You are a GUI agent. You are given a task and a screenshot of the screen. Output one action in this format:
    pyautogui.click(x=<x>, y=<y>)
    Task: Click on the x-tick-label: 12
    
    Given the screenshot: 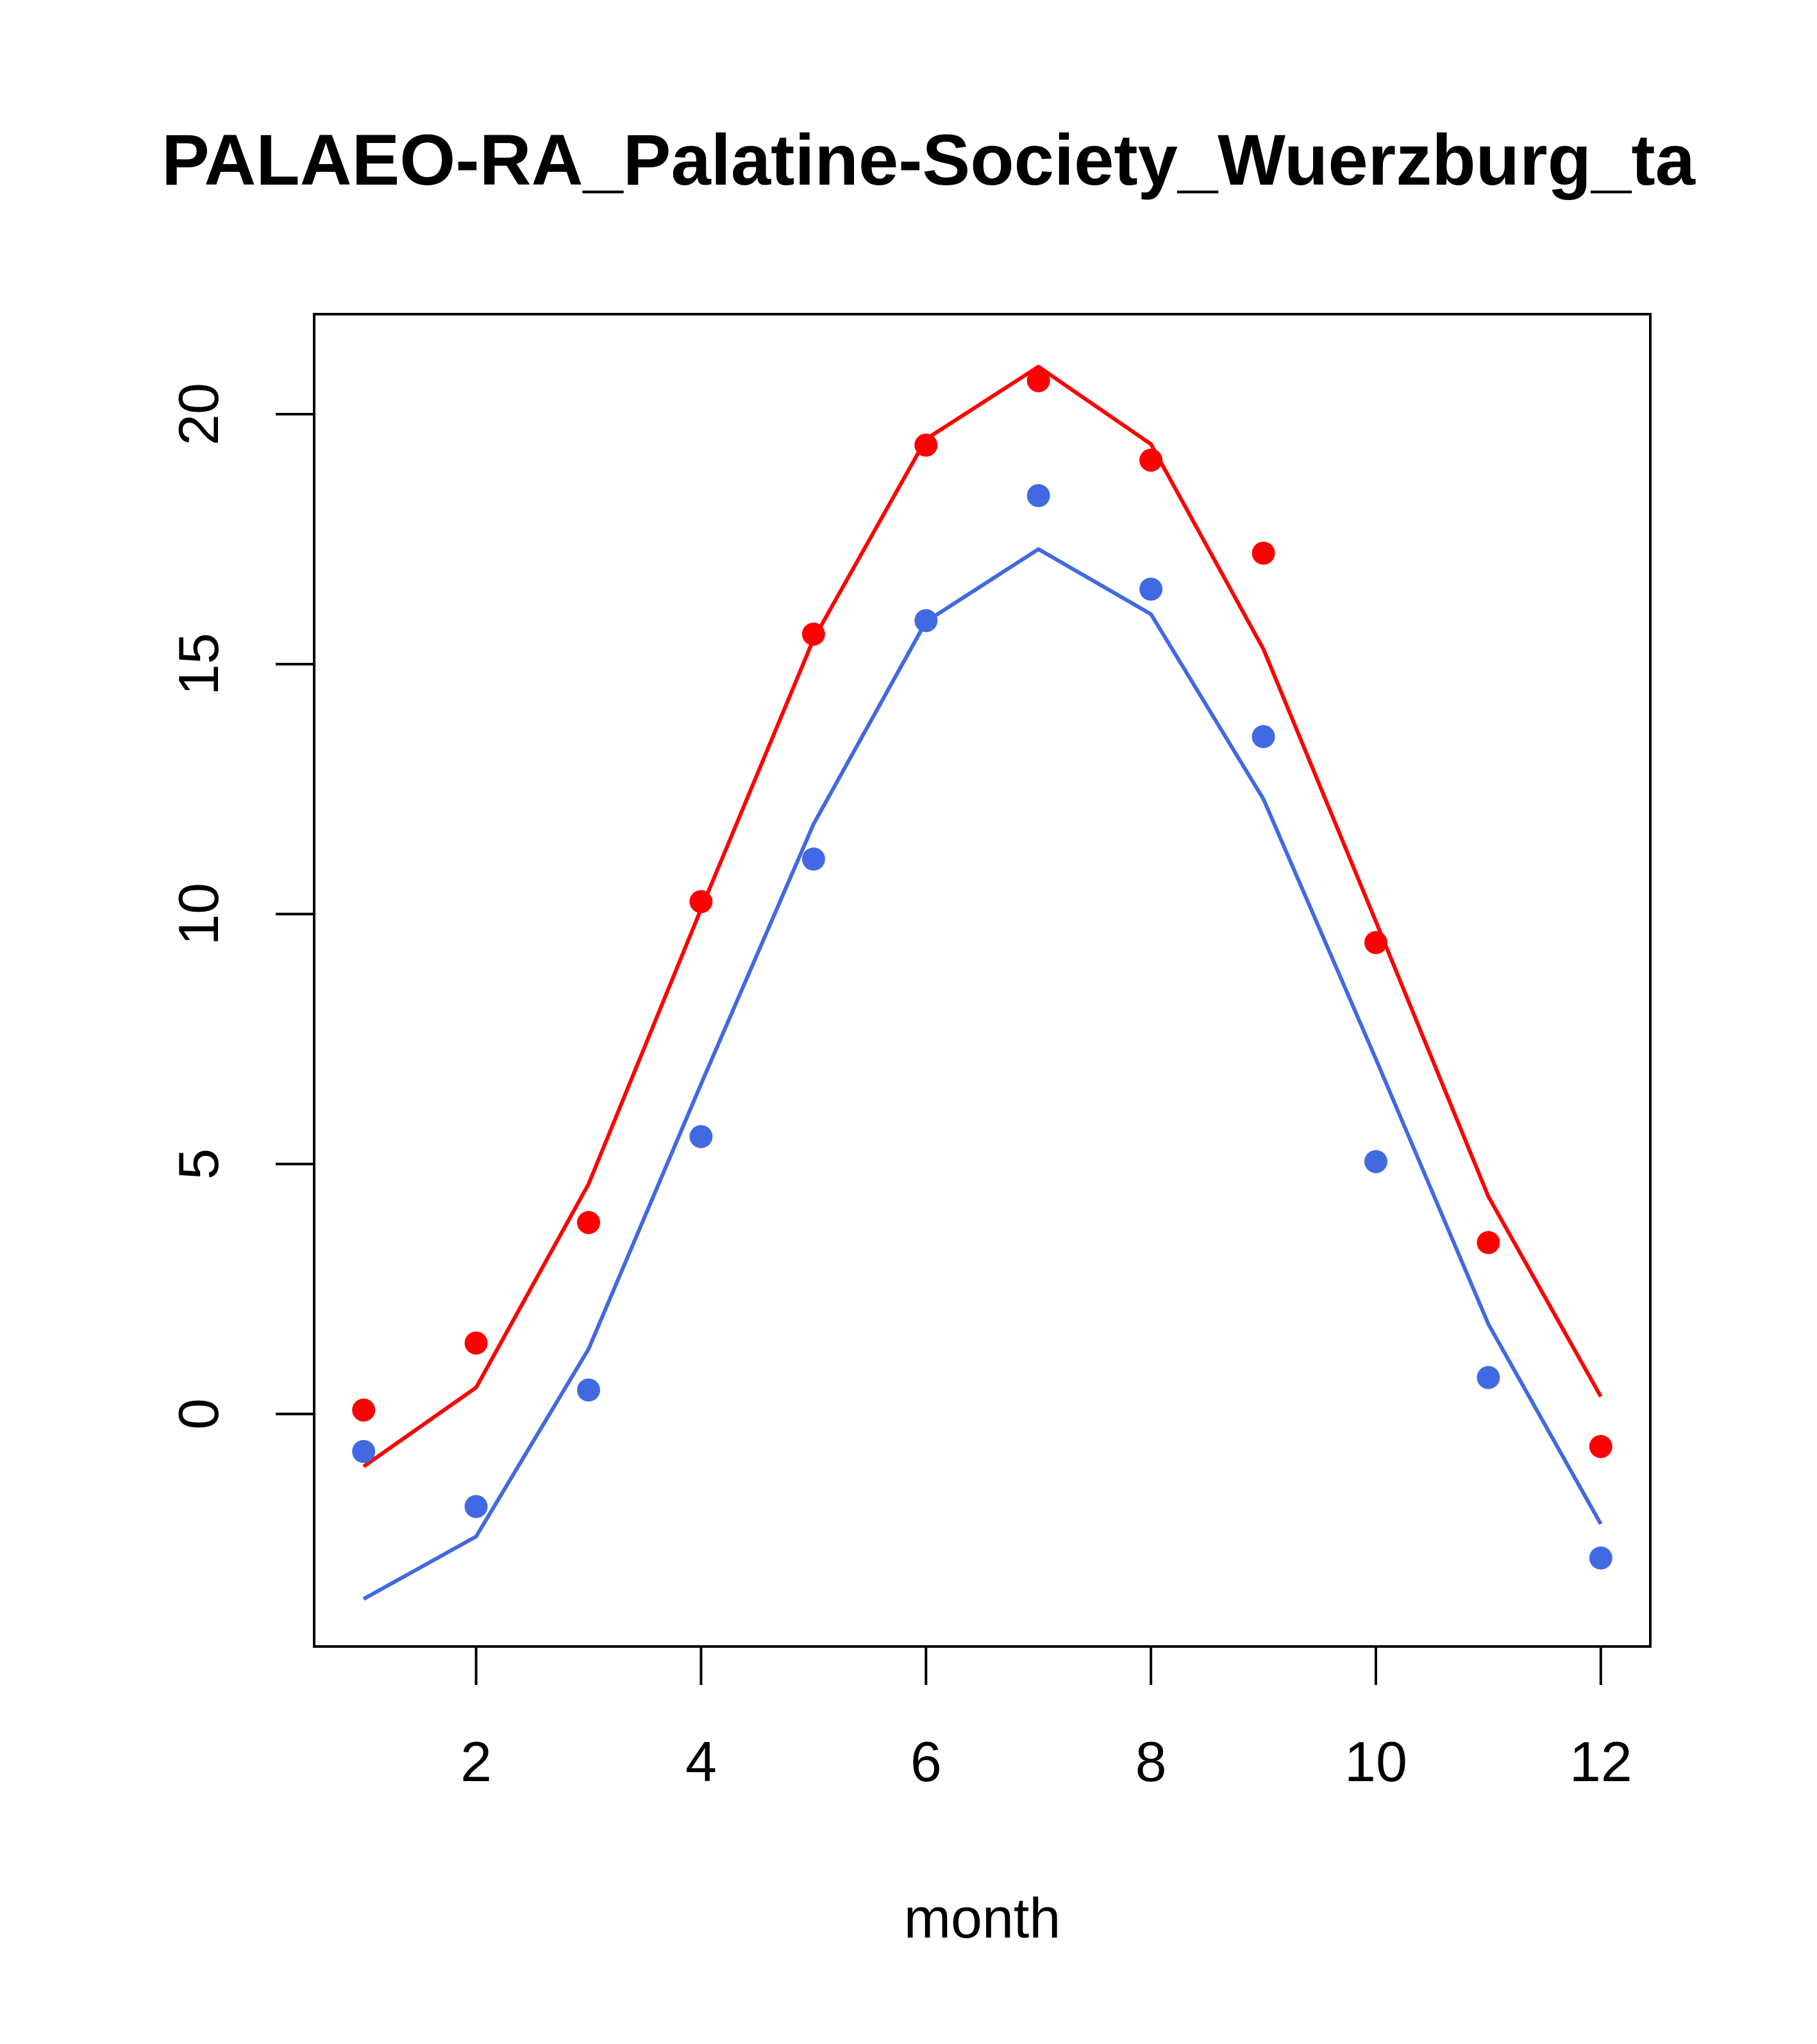 What is the action you would take?
    pyautogui.click(x=1601, y=1762)
    